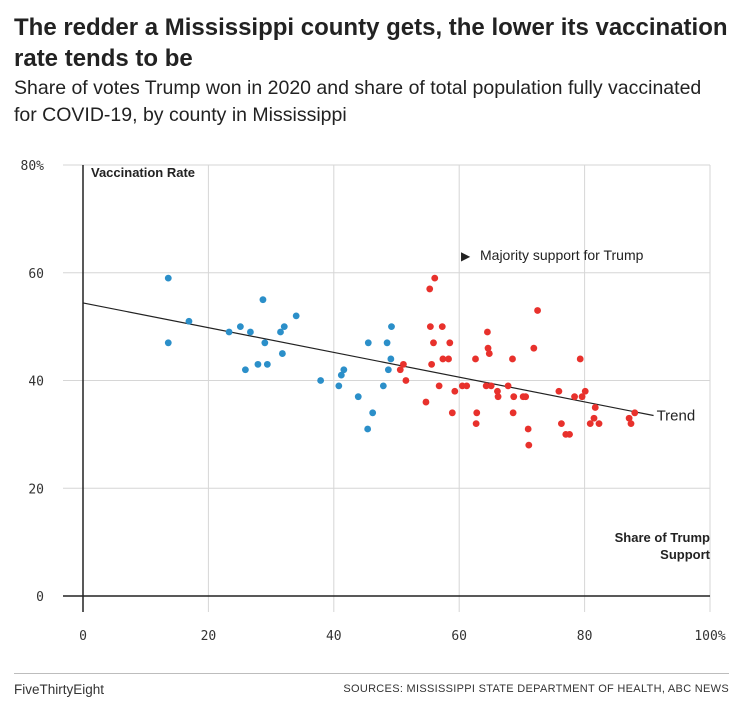  Describe the element at coordinates (83, 636) in the screenshot. I see `x-tick-label: 0` at that location.